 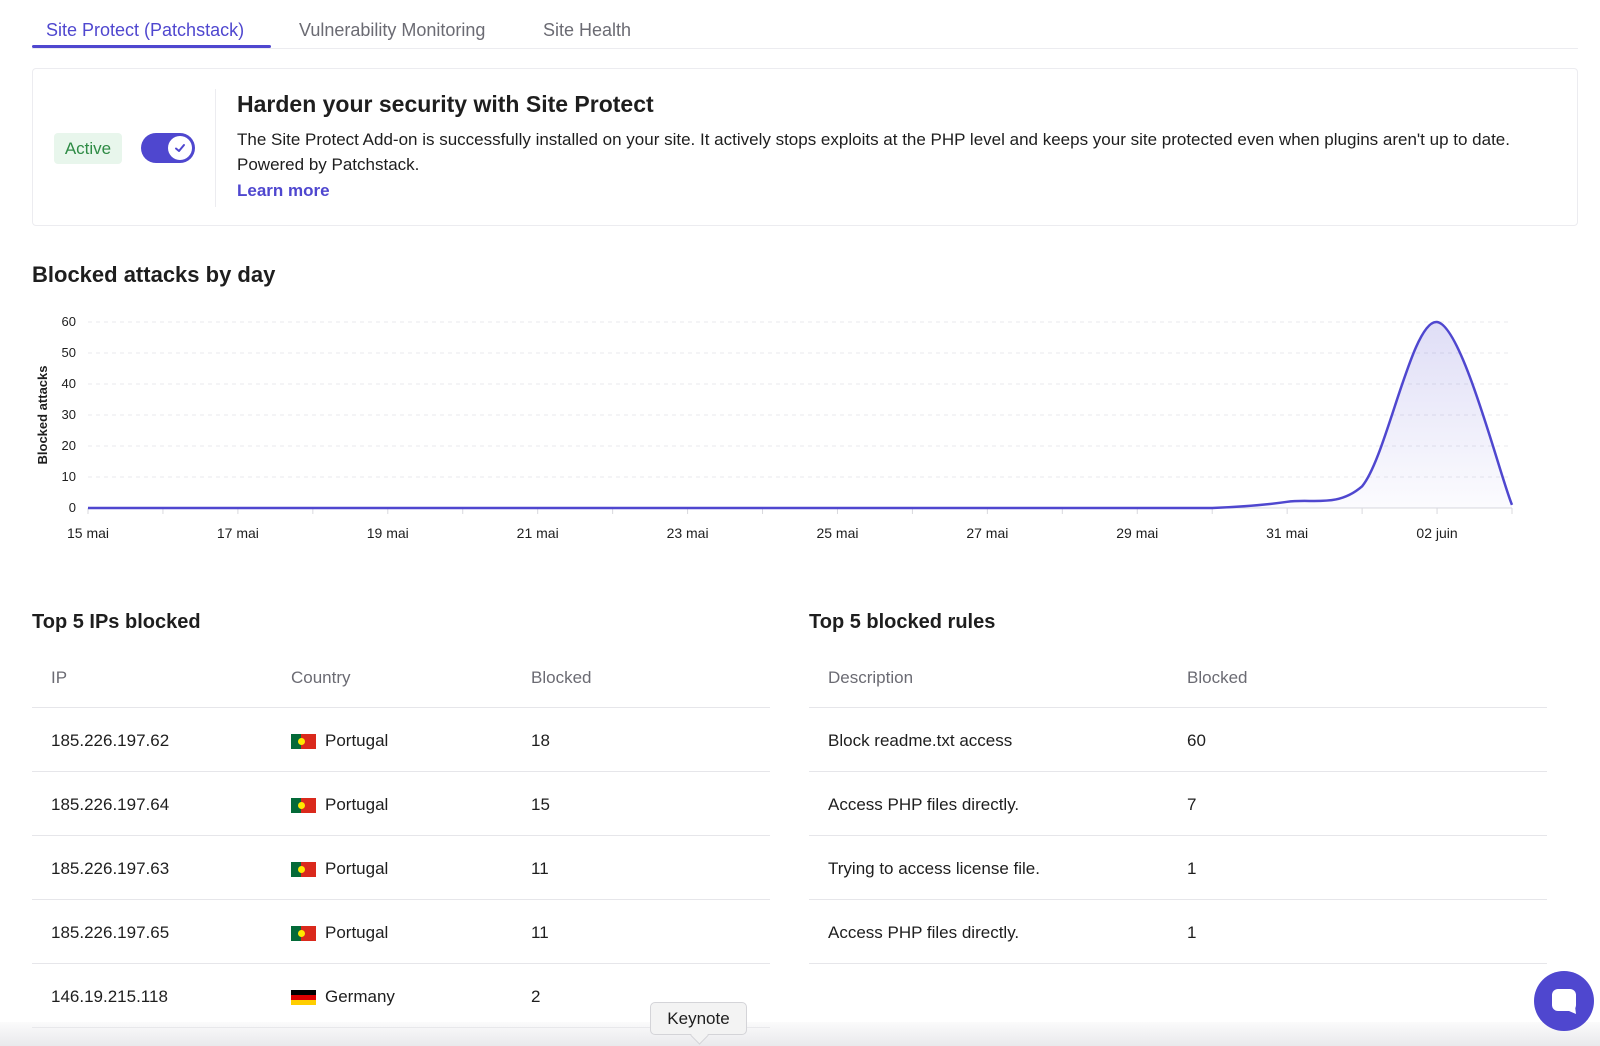 What do you see at coordinates (392, 30) in the screenshot?
I see `tab-vulnerability-monitoring: Vulnerability Monitoring` at bounding box center [392, 30].